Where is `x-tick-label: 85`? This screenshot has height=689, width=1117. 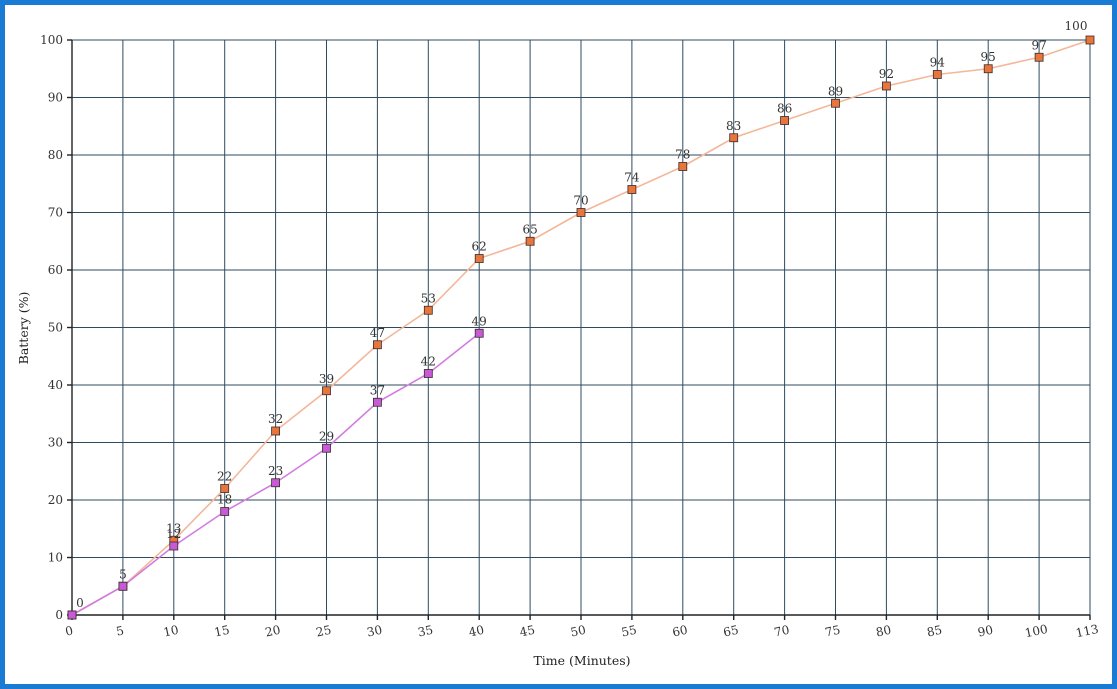 x-tick-label: 85 is located at coordinates (935, 631).